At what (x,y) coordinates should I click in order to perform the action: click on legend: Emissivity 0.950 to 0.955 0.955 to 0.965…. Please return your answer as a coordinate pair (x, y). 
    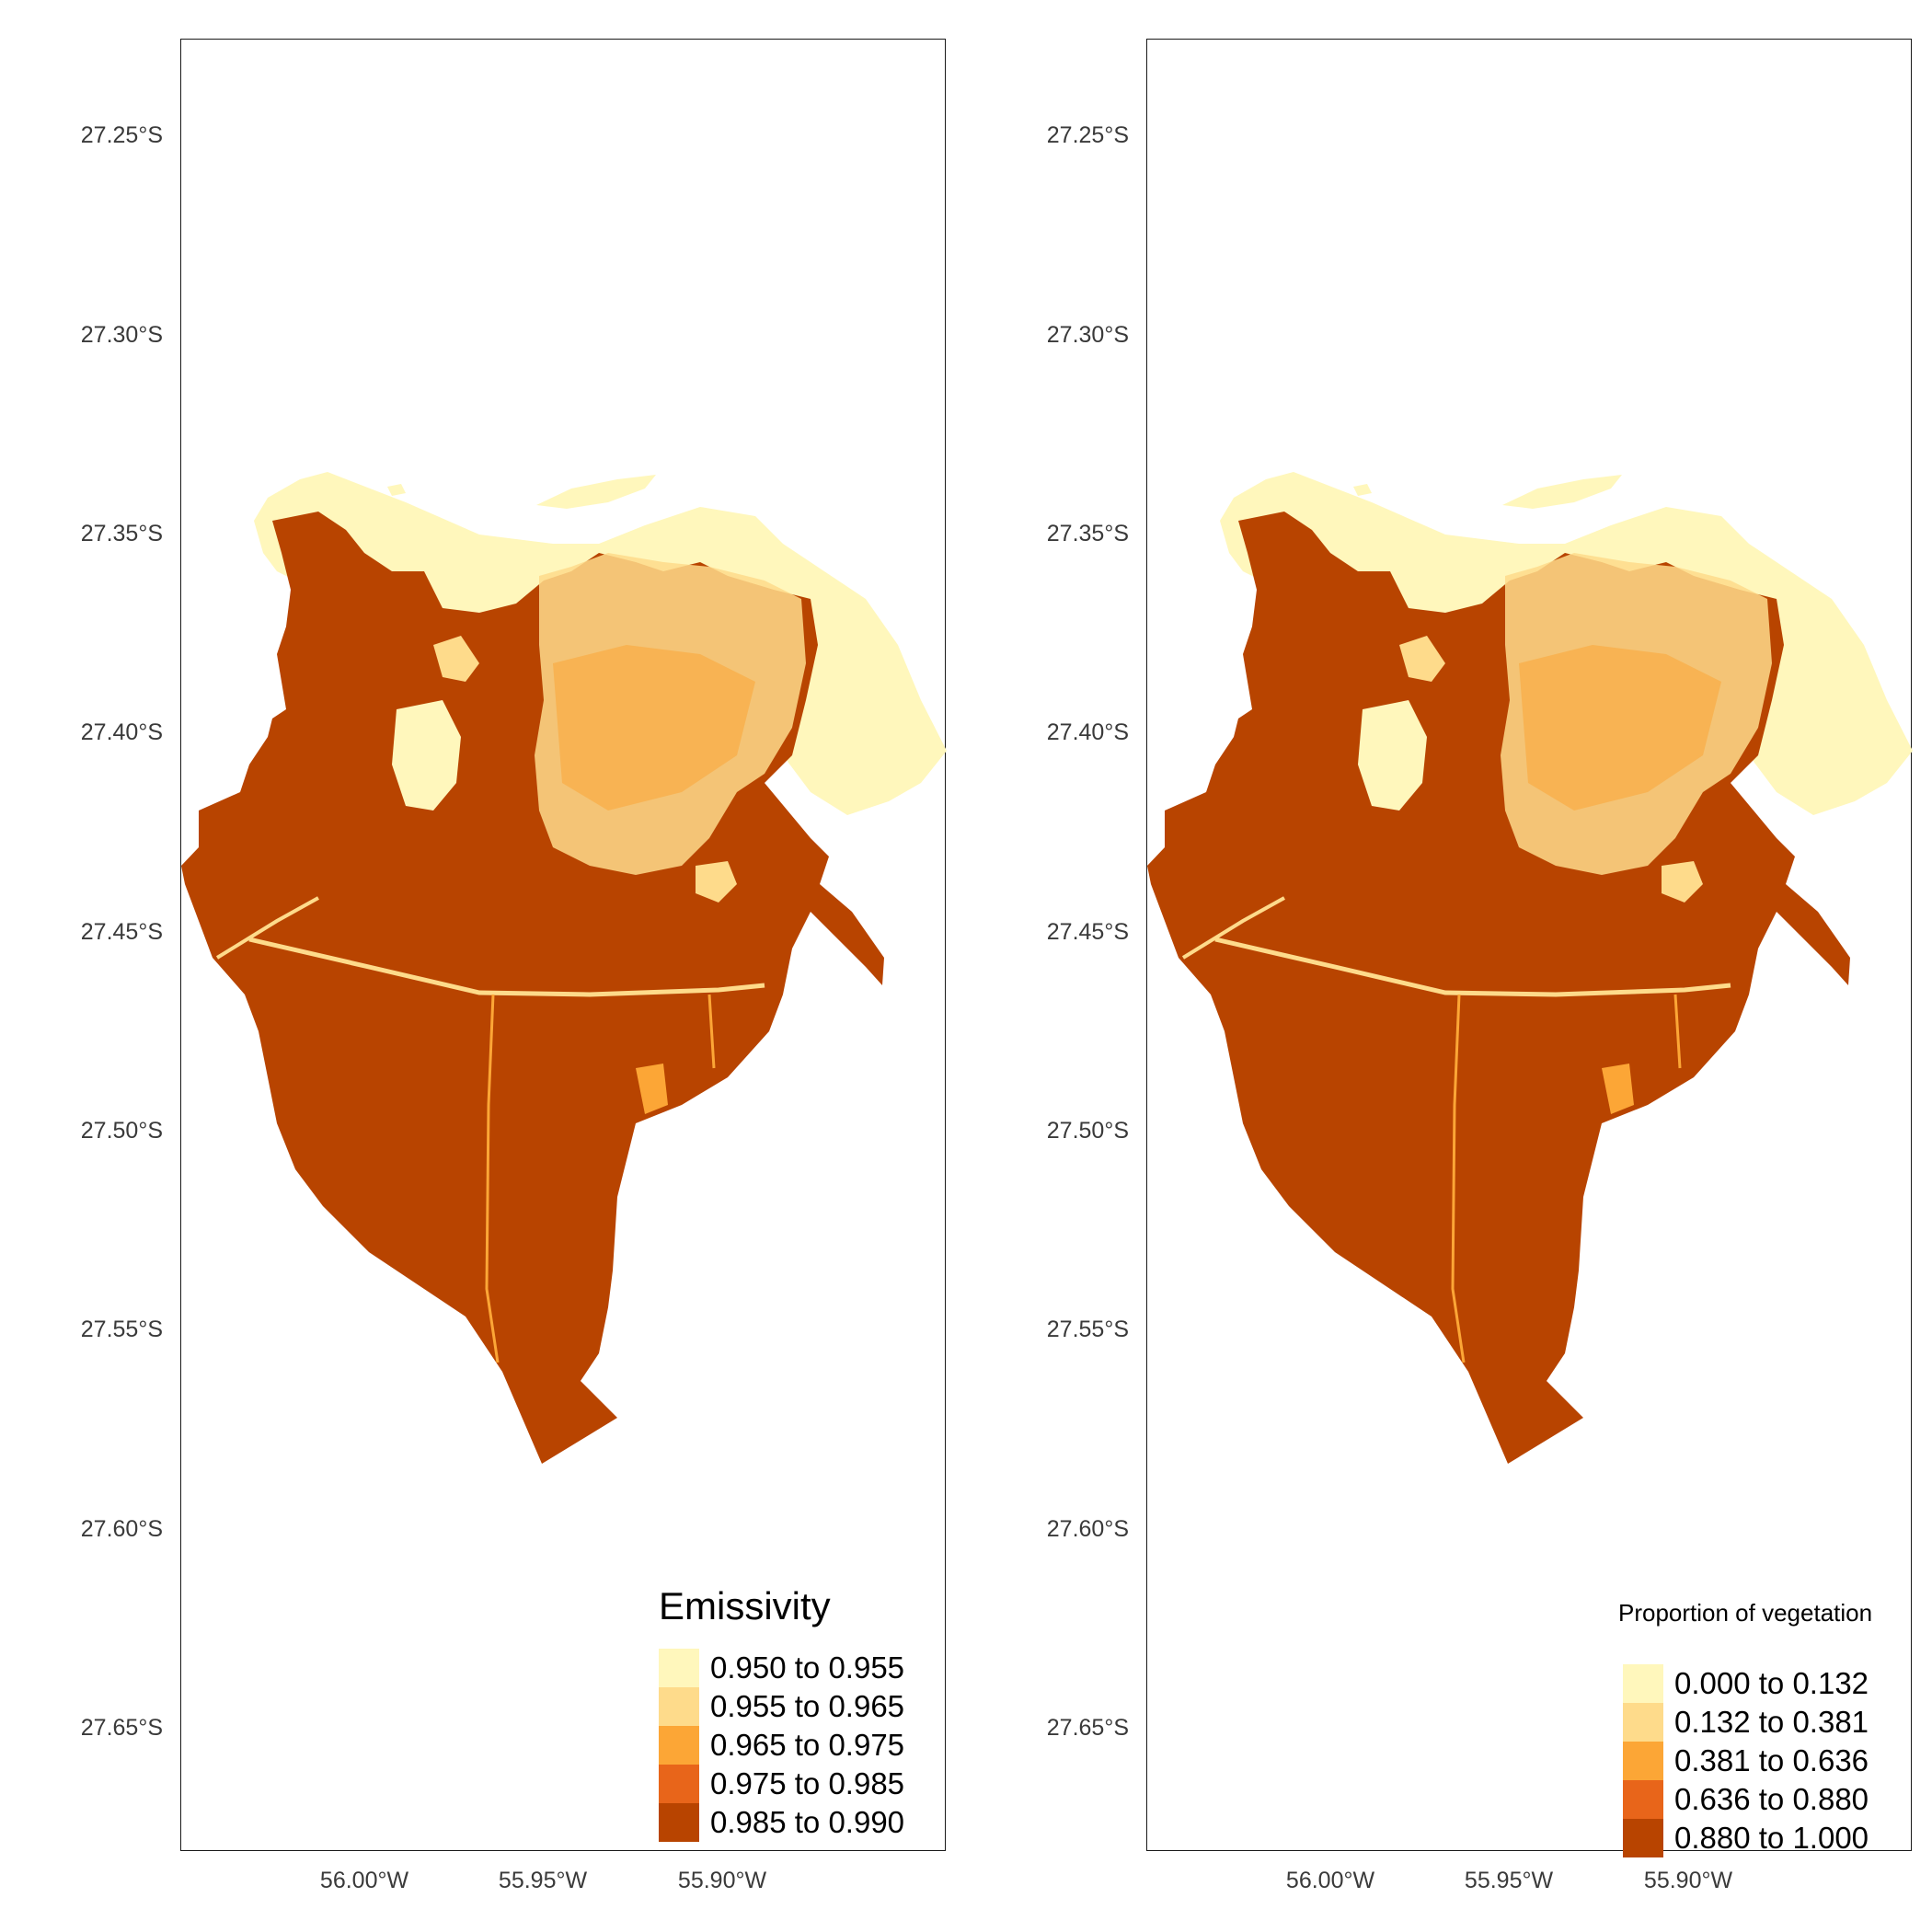
    Looking at the image, I should click on (781, 1713).